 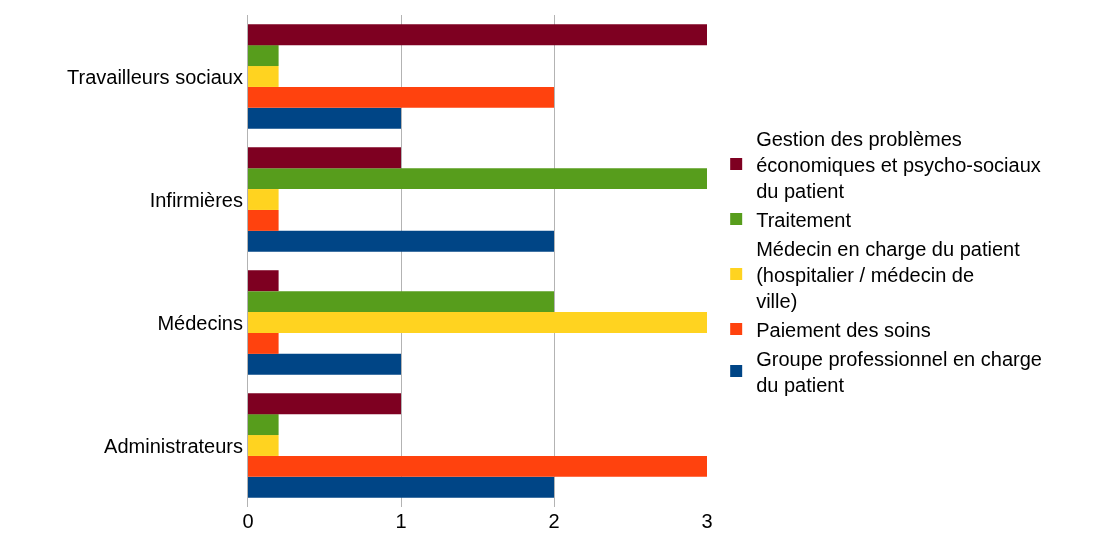 What do you see at coordinates (155, 76) in the screenshot?
I see `y-tick-label: Travailleurs sociaux` at bounding box center [155, 76].